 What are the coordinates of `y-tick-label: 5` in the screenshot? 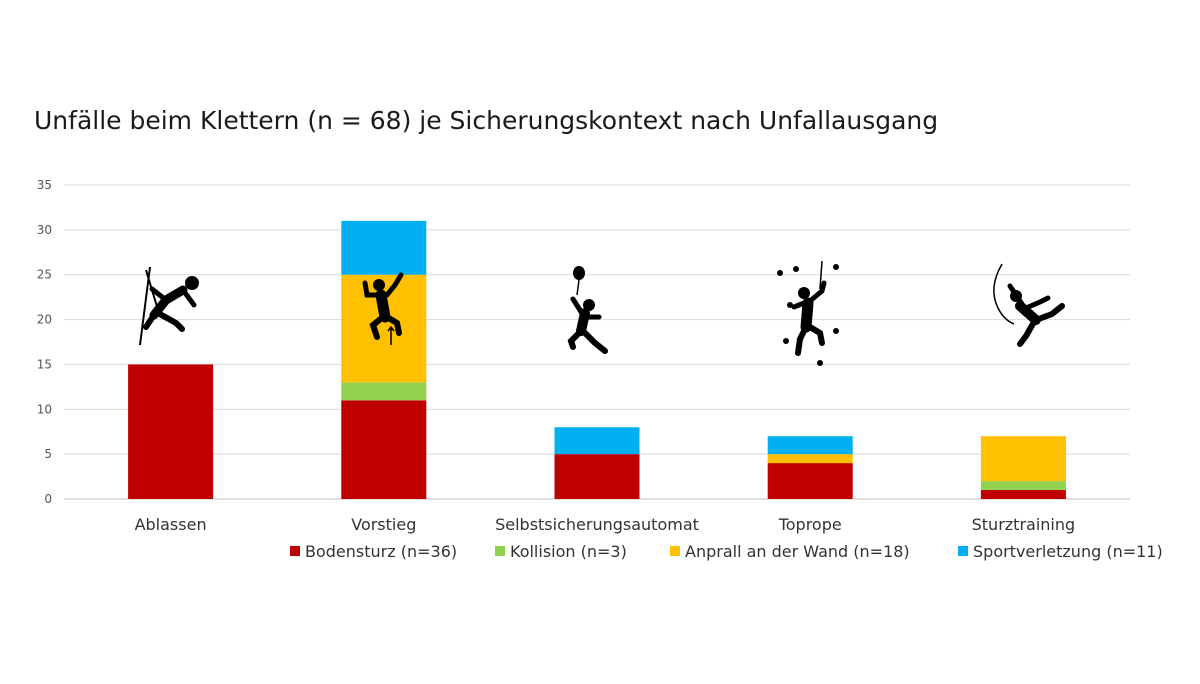 It's located at (48, 454).